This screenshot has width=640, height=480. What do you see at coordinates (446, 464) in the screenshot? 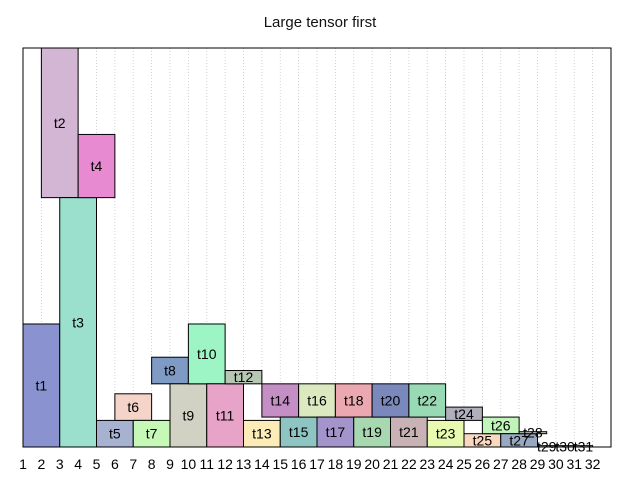
I see `x-tick-label: 24` at bounding box center [446, 464].